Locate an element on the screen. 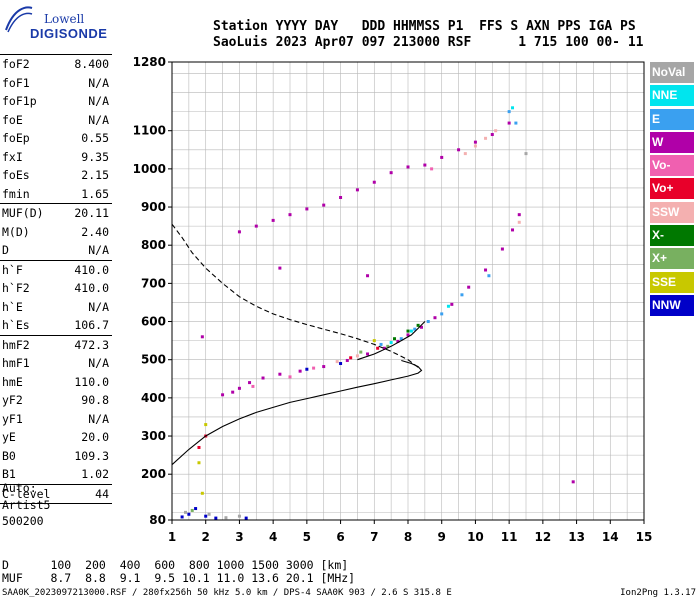  y-tick-label: 80 is located at coordinates (157, 520).